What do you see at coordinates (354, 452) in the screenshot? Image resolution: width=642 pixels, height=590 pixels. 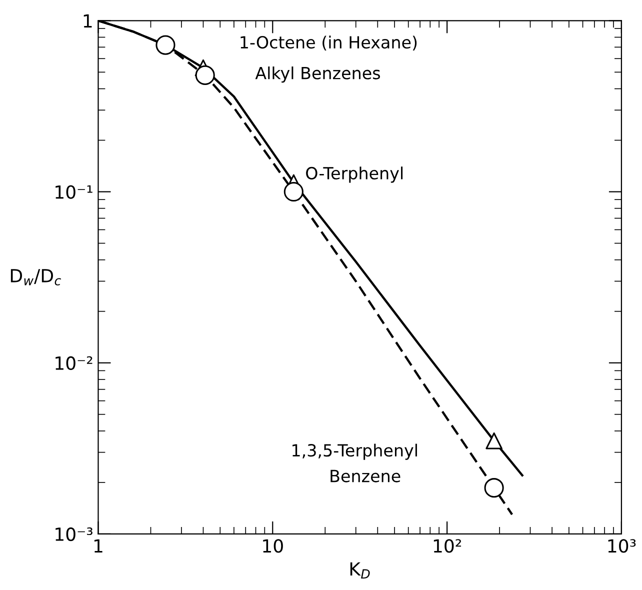 I see `annotation: 1,3,5-Terphenyl` at bounding box center [354, 452].